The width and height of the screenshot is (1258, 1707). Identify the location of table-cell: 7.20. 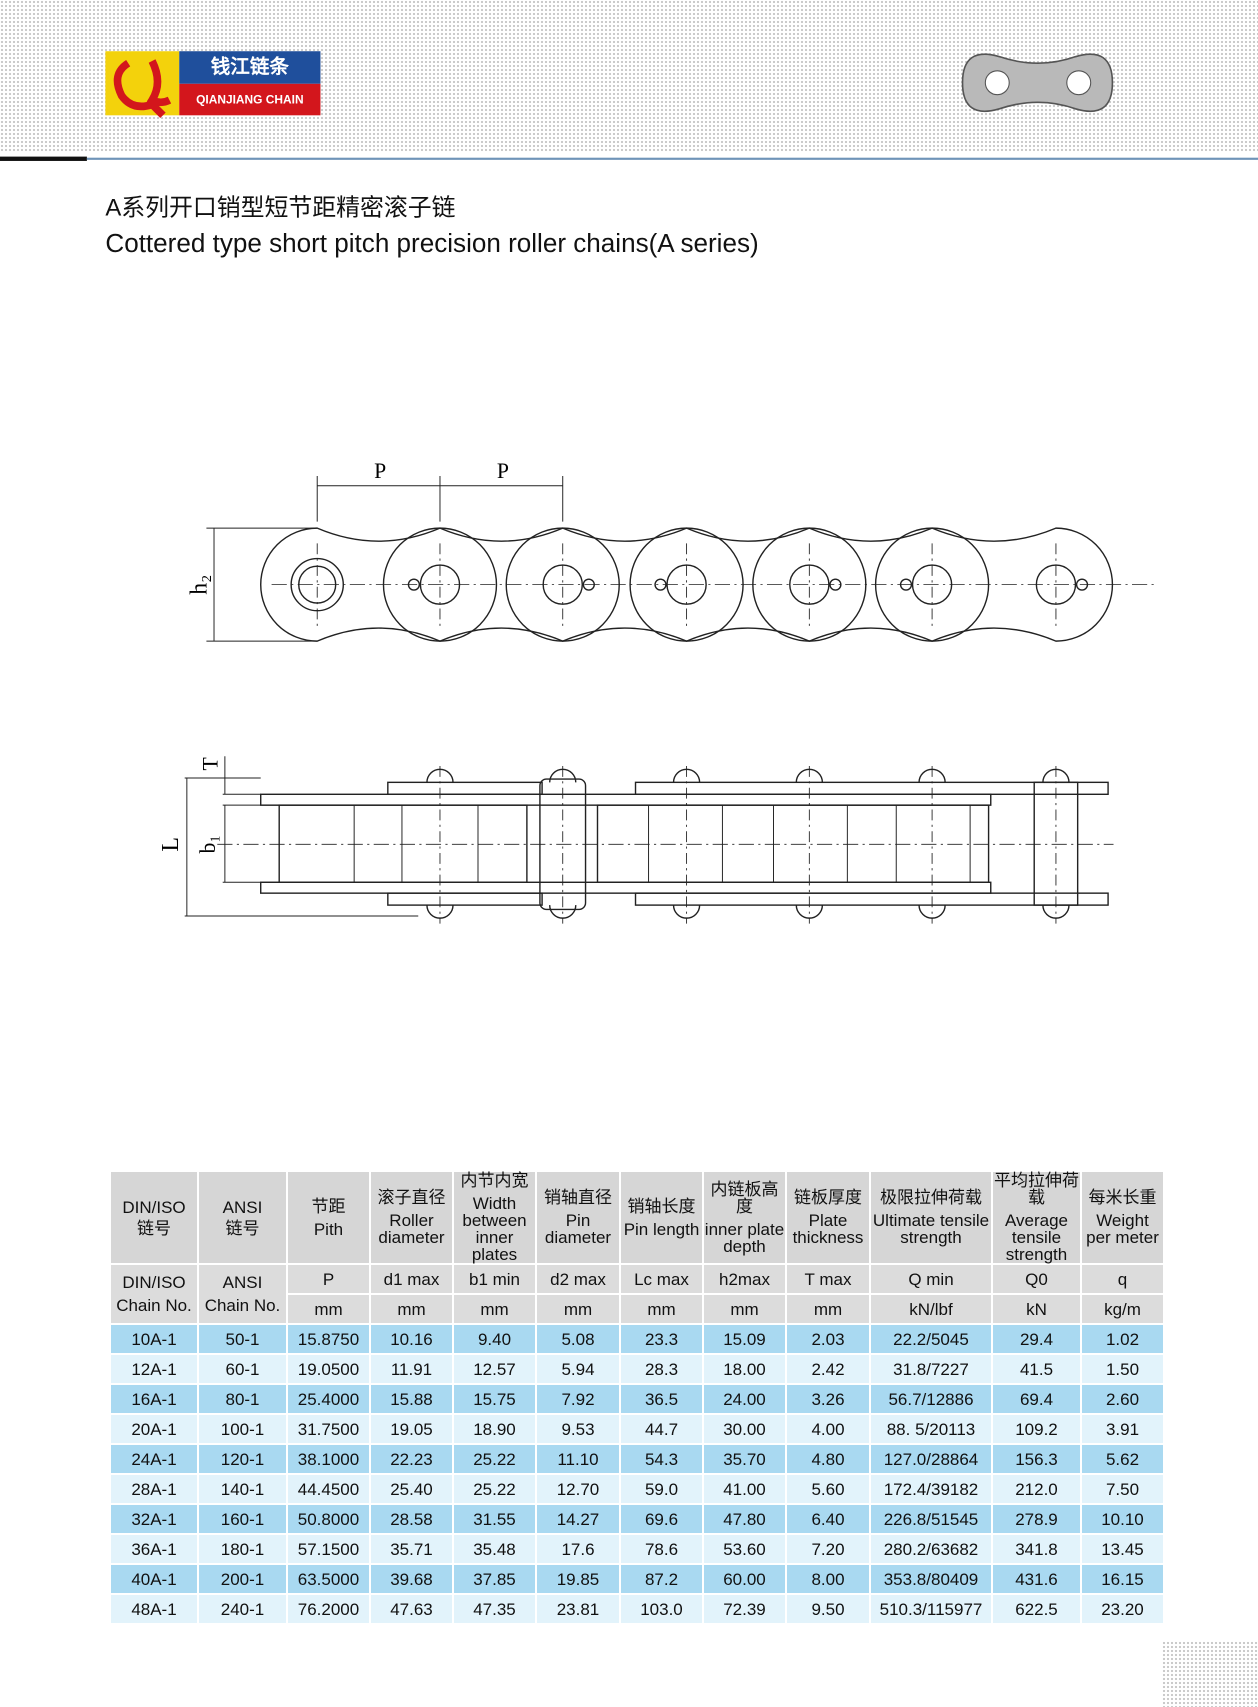
(828, 1549).